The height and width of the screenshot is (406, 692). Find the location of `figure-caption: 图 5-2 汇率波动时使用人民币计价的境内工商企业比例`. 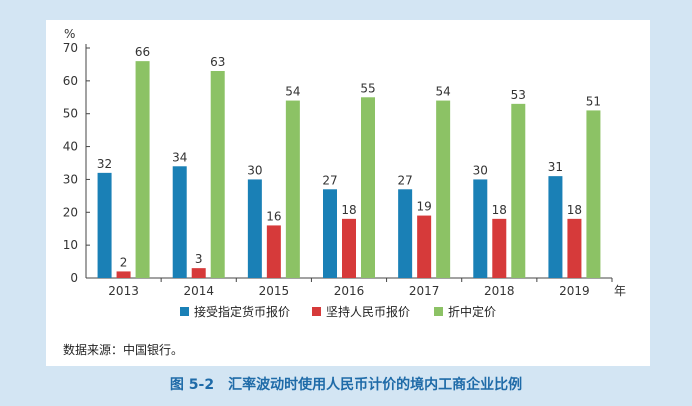

figure-caption: 图 5-2 汇率波动时使用人民币计价的境内工商企业比例 is located at coordinates (346, 385).